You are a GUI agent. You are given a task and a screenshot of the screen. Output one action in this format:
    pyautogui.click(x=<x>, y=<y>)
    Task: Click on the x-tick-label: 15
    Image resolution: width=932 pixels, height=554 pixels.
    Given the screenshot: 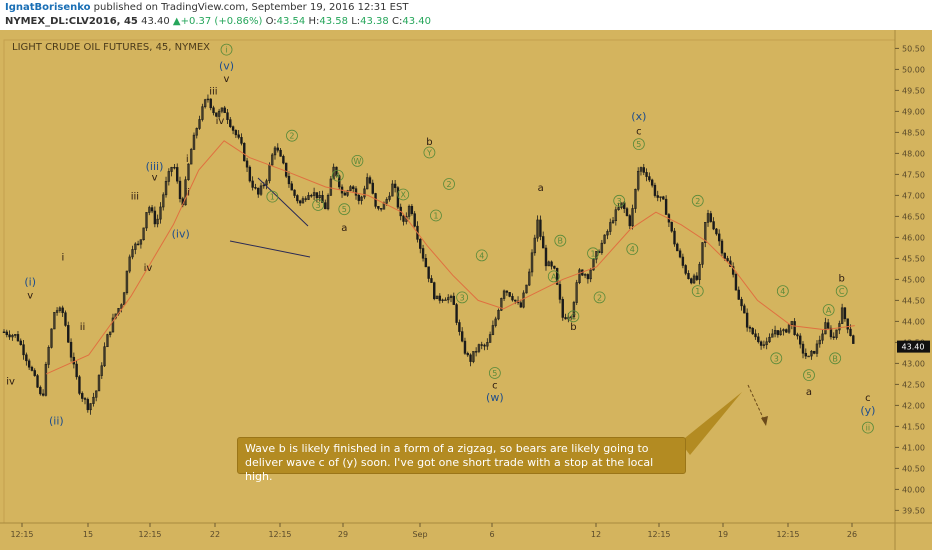 What is the action you would take?
    pyautogui.click(x=88, y=534)
    